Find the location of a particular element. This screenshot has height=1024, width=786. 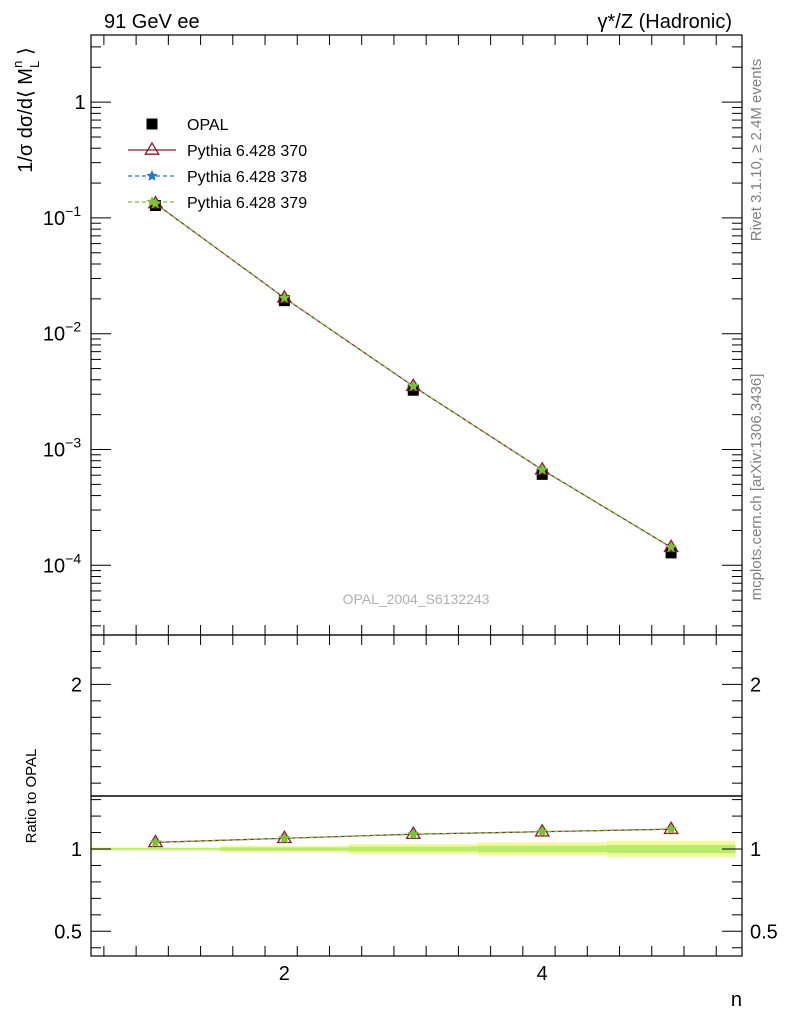

ratio-y-tick-label-right: 0.5 is located at coordinates (764, 932).